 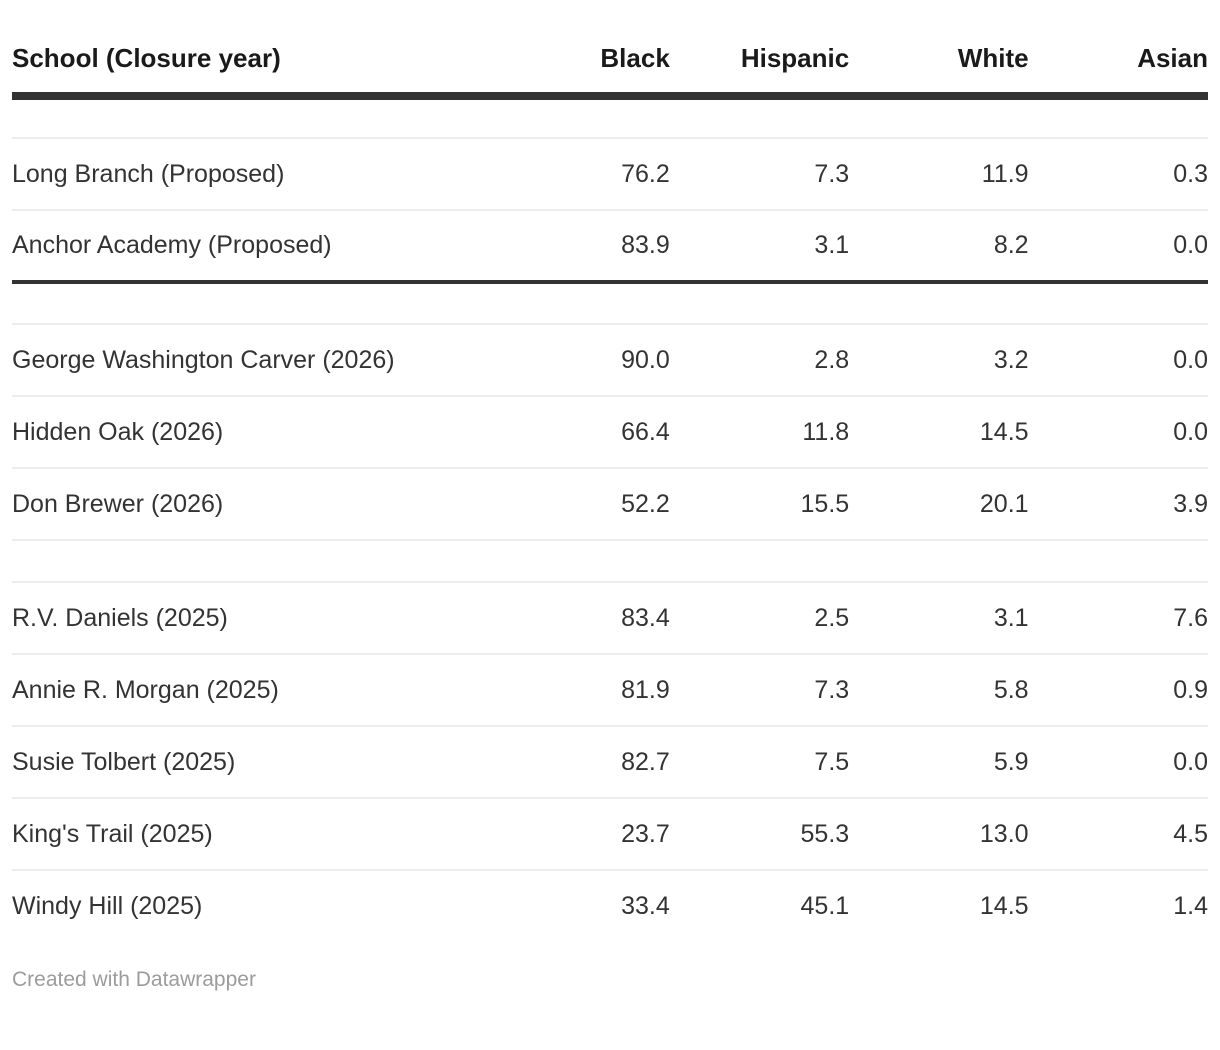 I want to click on column-header-black: Black, so click(x=580, y=62).